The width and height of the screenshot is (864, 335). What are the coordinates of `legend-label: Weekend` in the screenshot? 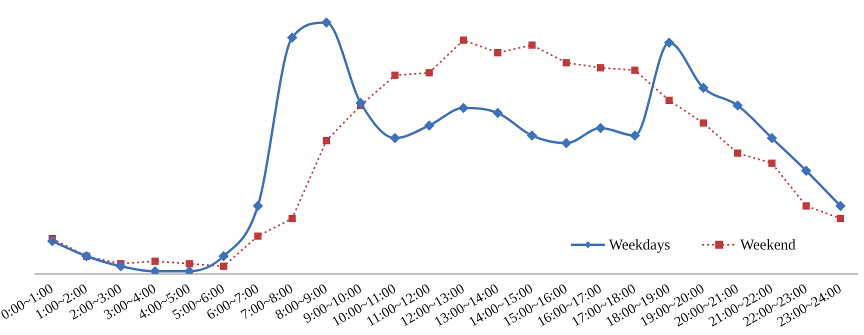 It's located at (768, 246).